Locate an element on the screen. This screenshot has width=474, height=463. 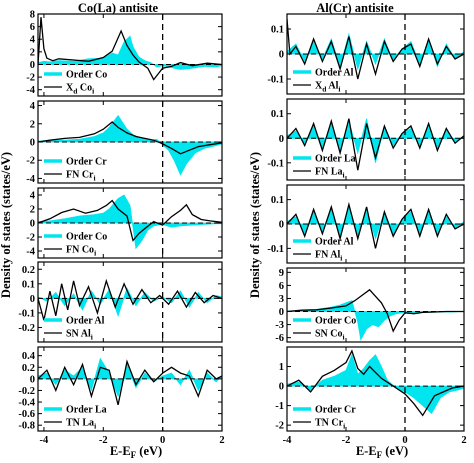
legend-label: FN Lai is located at coordinates (330, 173).